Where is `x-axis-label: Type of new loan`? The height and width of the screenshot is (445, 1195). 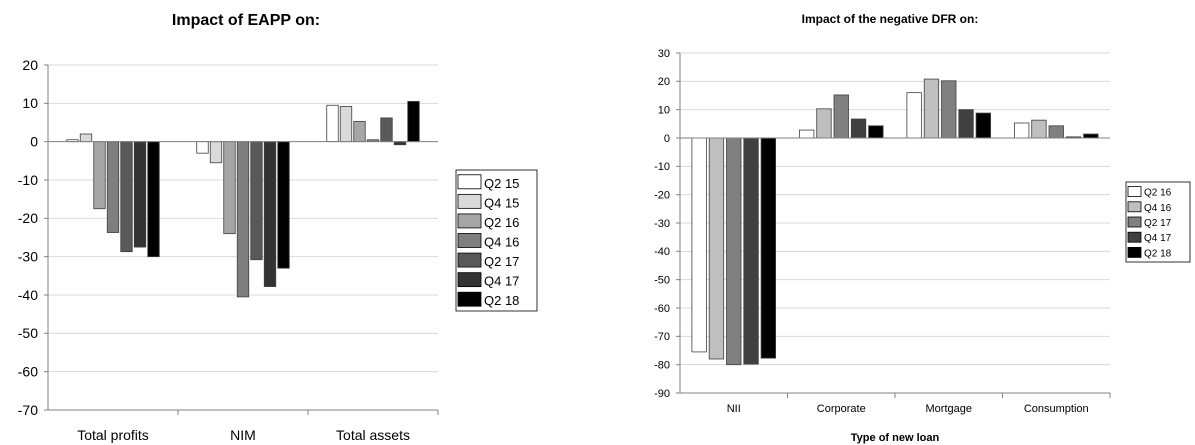
x-axis-label: Type of new loan is located at coordinates (895, 438).